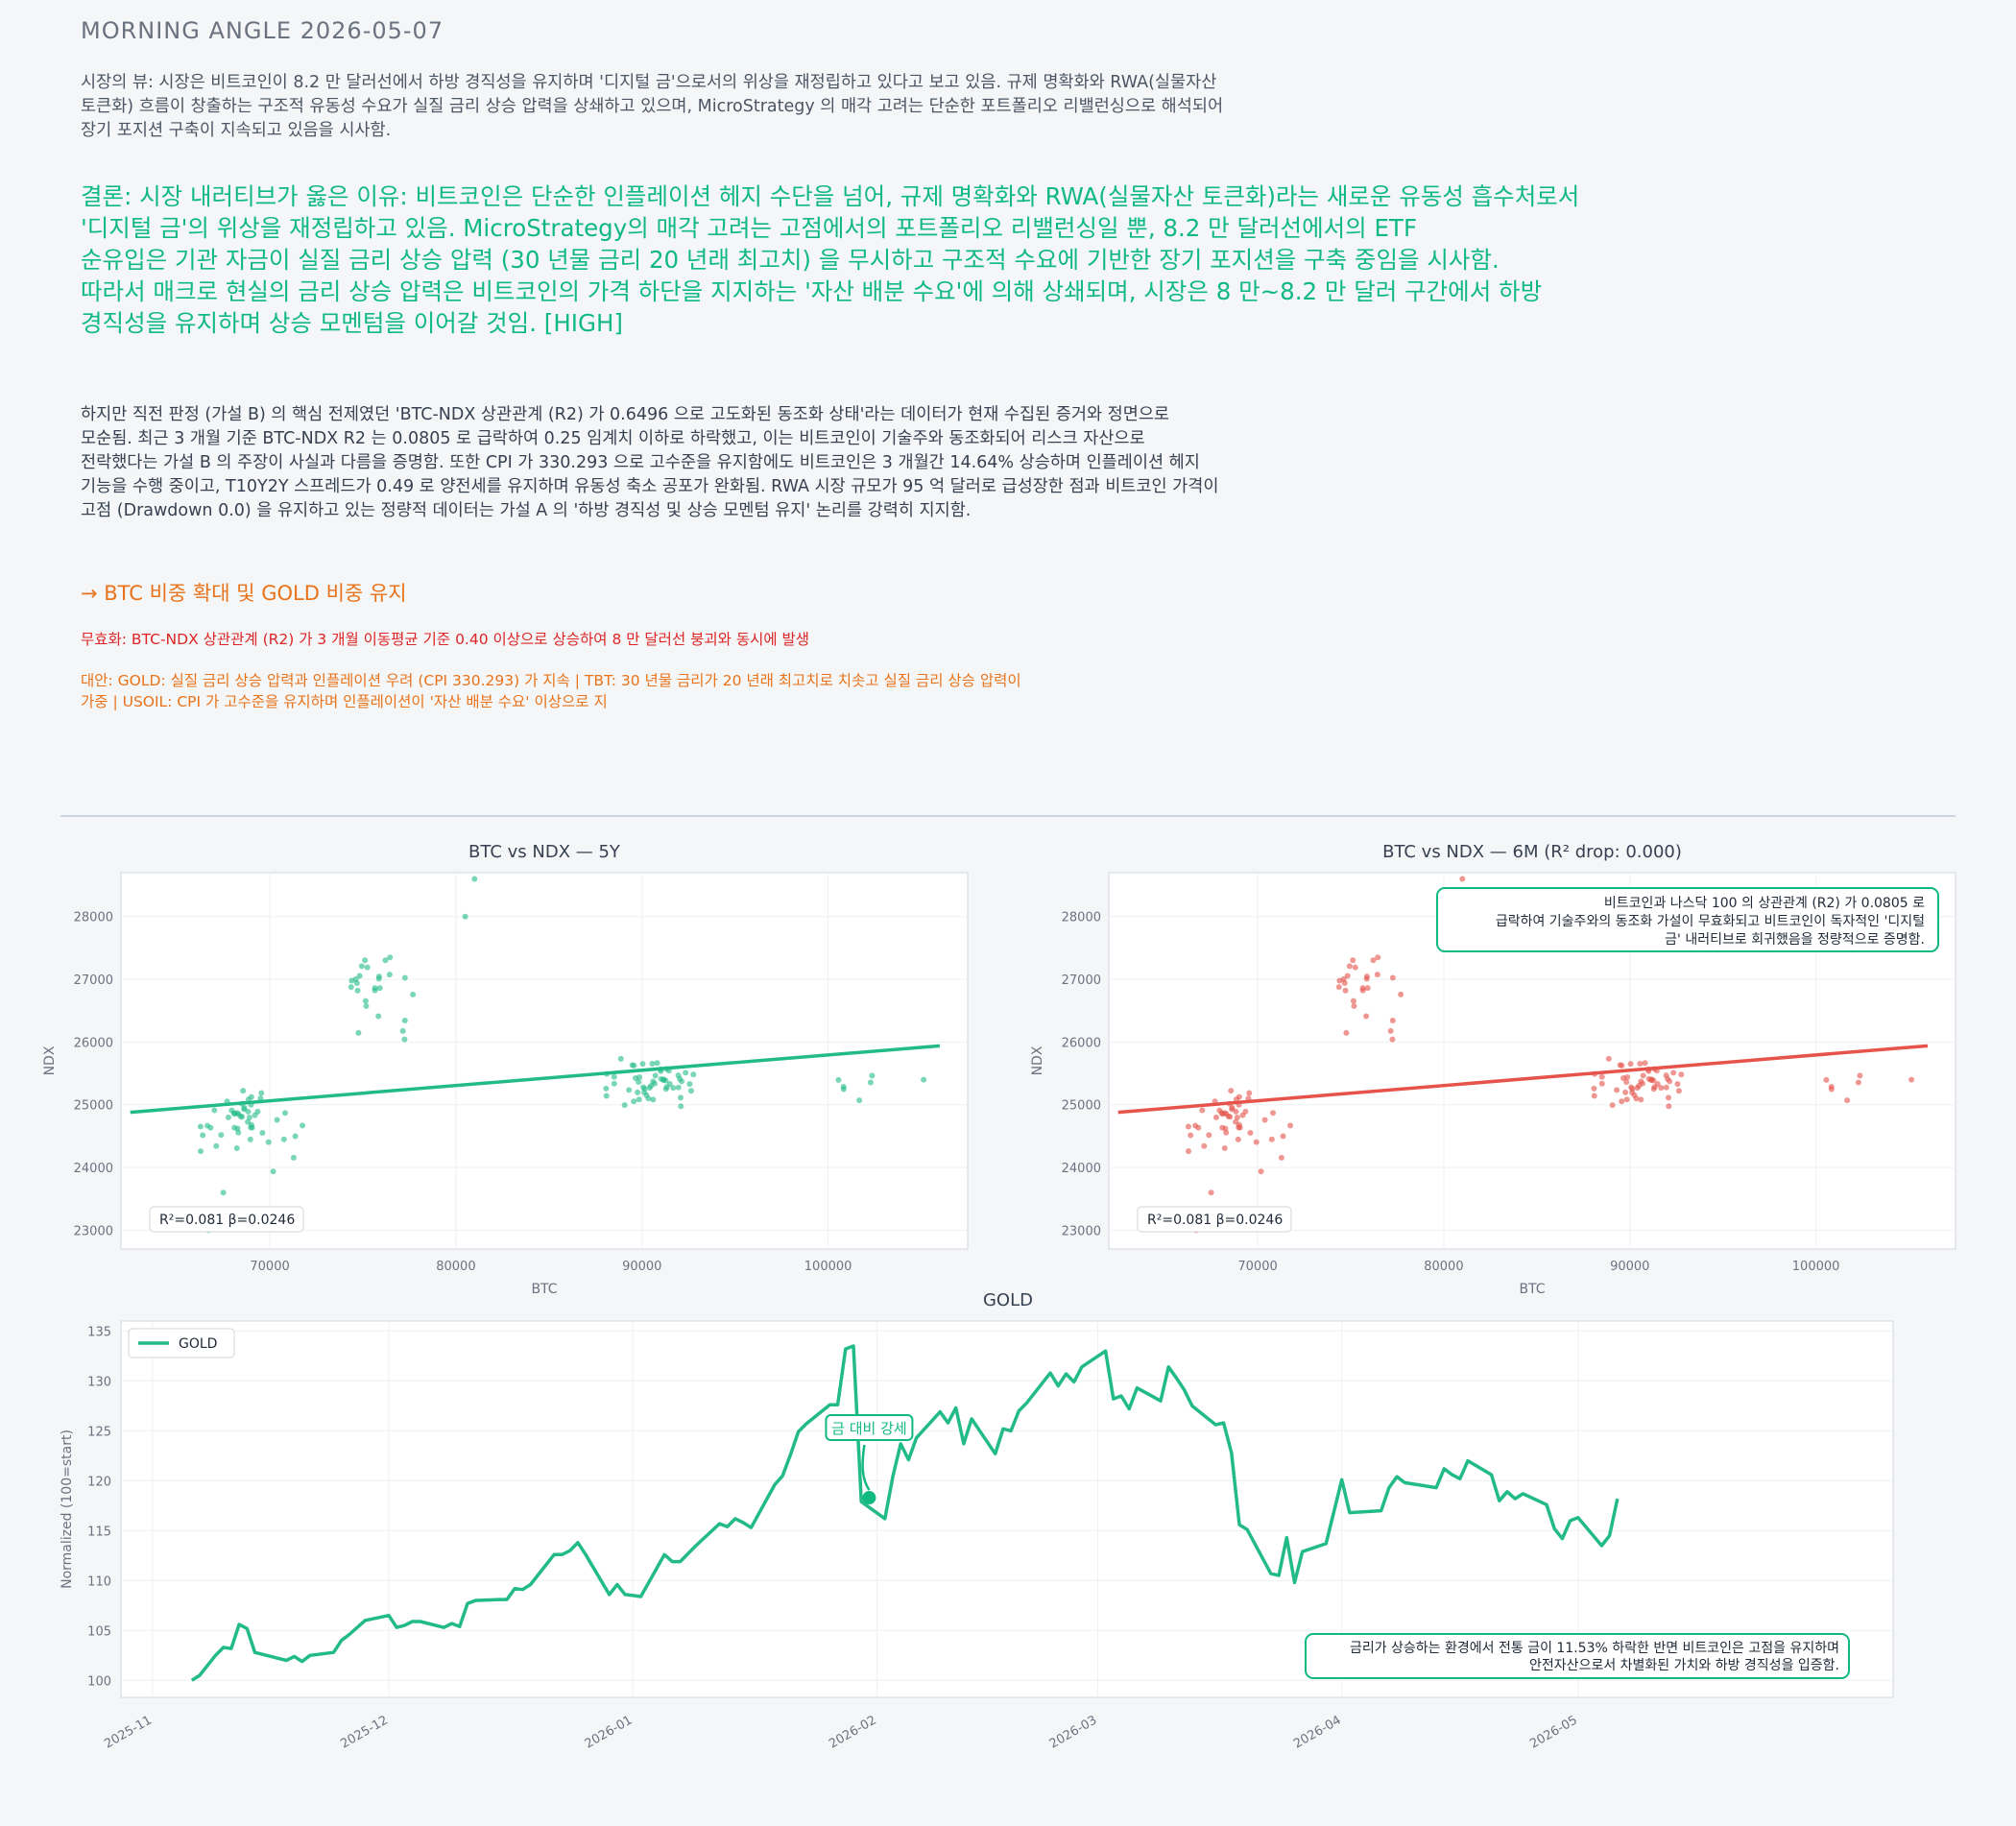 This screenshot has width=2016, height=1826. I want to click on y-tick-label: 24000, so click(93, 1169).